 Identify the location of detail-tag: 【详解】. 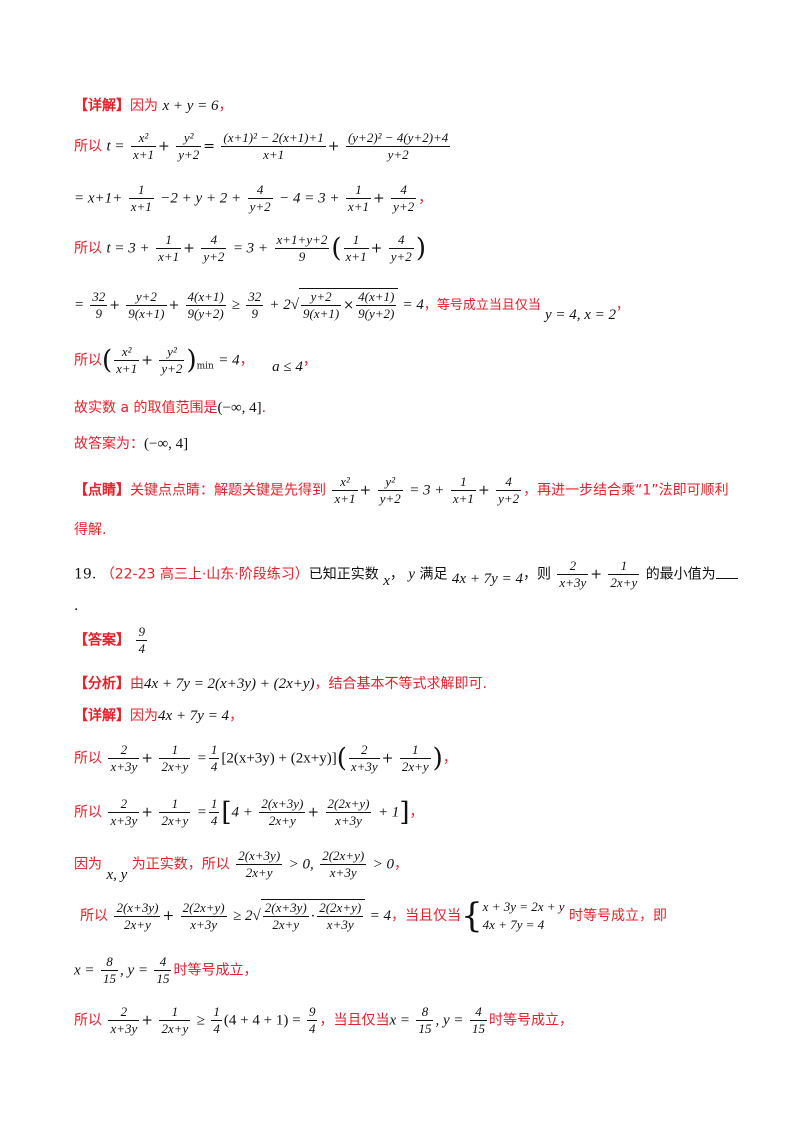
(102, 106).